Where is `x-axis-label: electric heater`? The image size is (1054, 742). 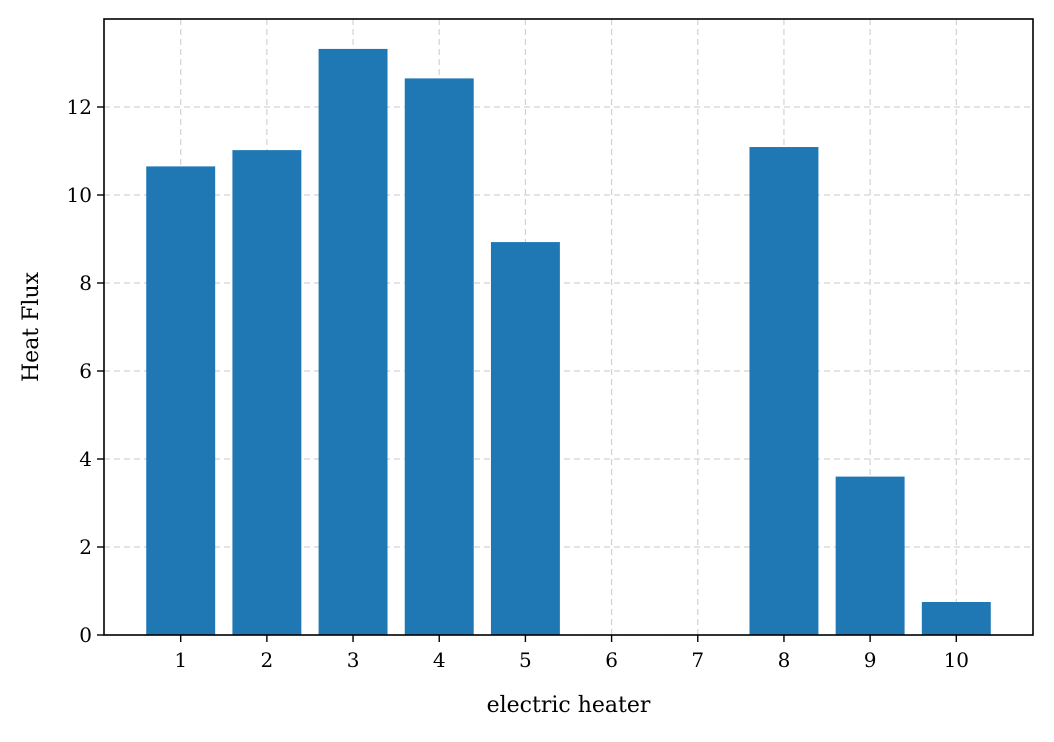 x-axis-label: electric heater is located at coordinates (569, 705).